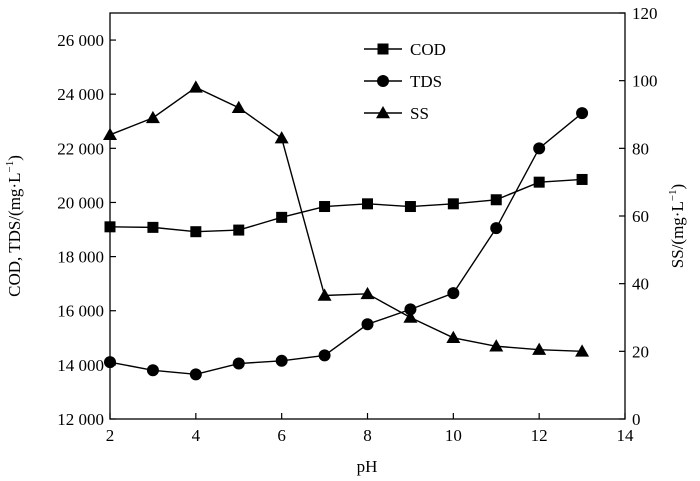  What do you see at coordinates (196, 435) in the screenshot?
I see `x-tick-label: 4` at bounding box center [196, 435].